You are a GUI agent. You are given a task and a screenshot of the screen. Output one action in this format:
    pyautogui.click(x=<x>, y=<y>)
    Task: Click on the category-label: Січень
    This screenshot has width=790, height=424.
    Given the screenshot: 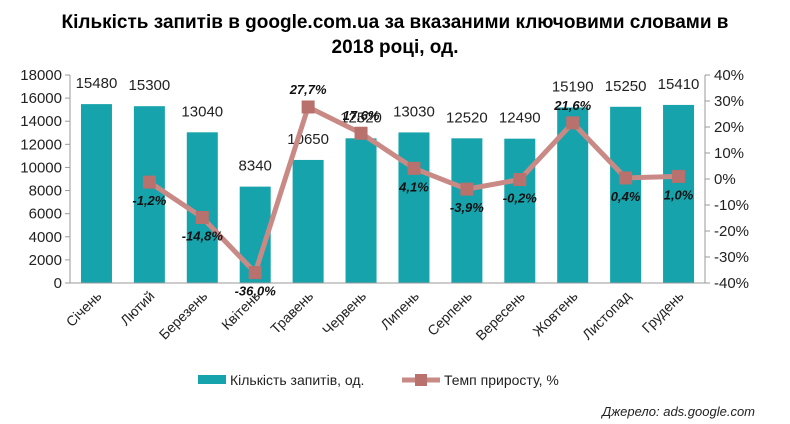 What is the action you would take?
    pyautogui.click(x=84, y=309)
    